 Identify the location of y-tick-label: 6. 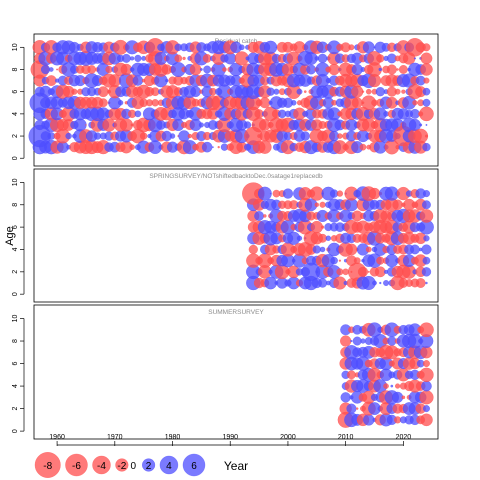
(15, 227).